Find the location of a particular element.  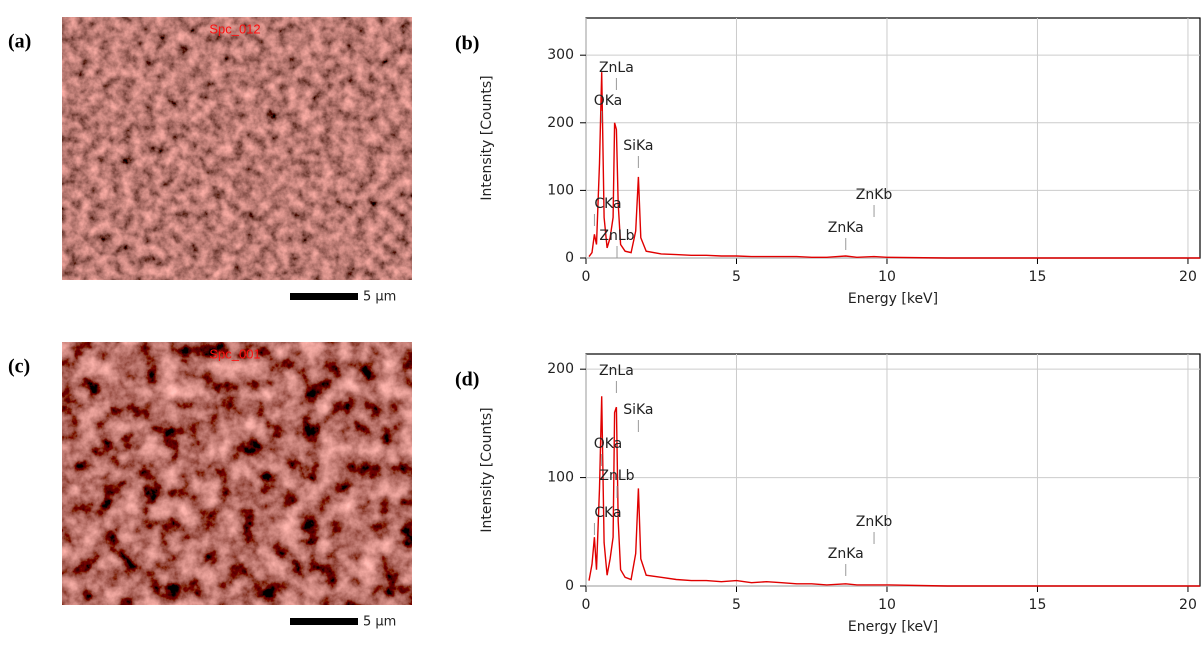

panel-label: (b) is located at coordinates (467, 44).